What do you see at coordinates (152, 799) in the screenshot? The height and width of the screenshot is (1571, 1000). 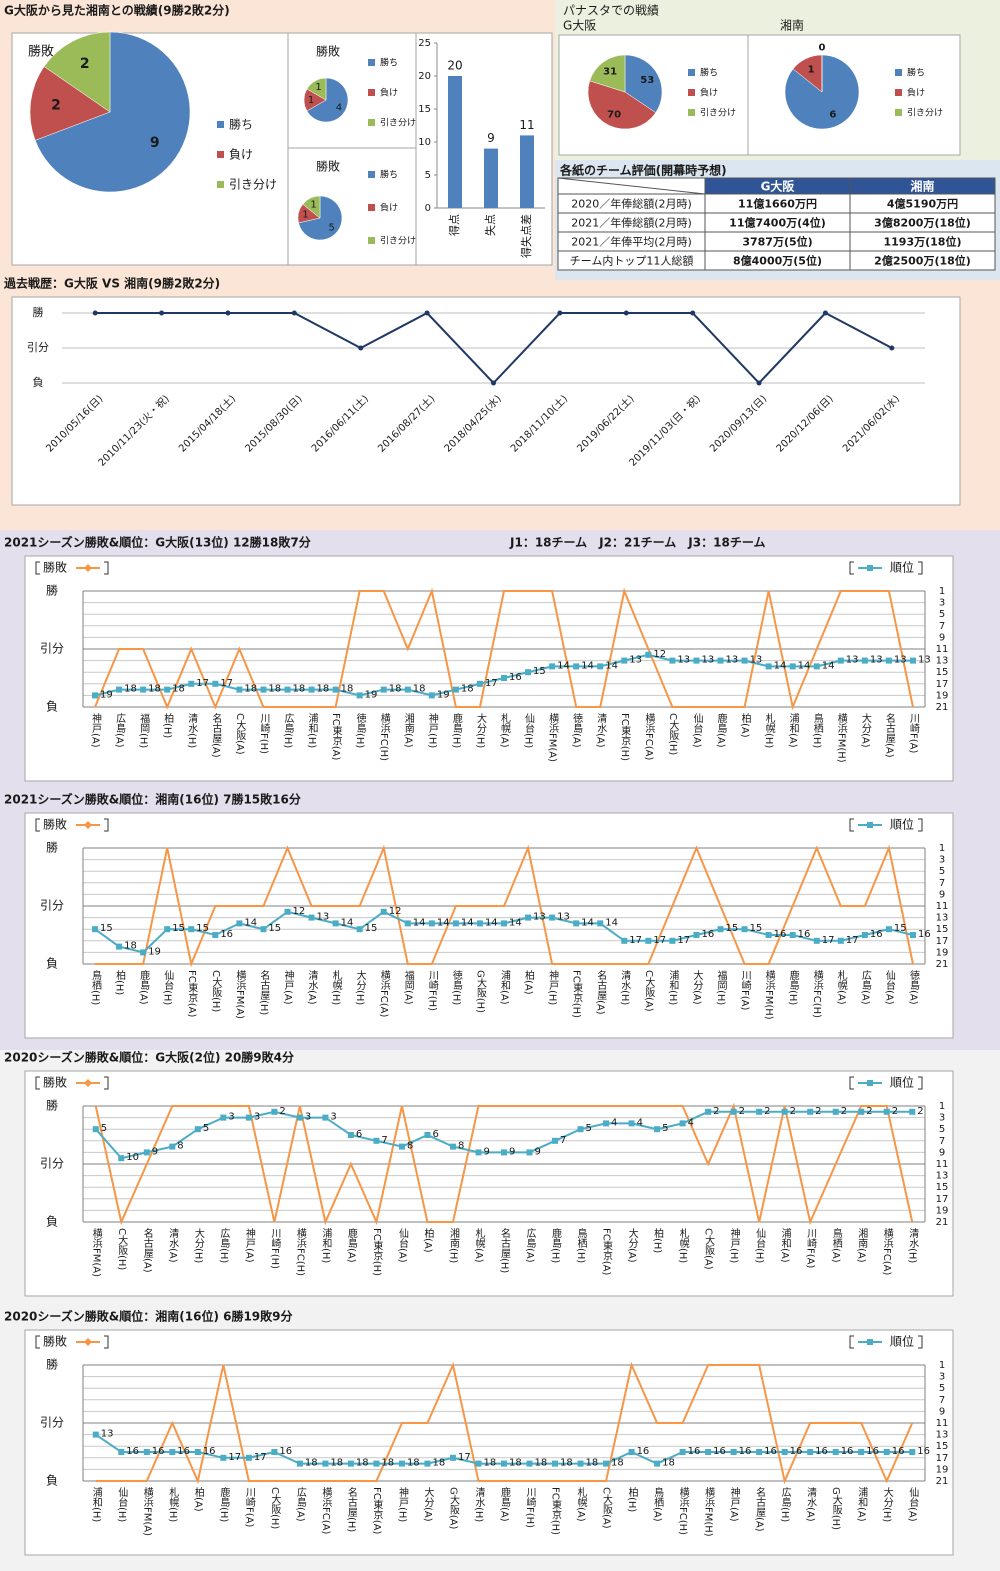 I see `chart-title: 2021シーズン勝敗&順位：湘南(16位) 7勝15敗16分` at bounding box center [152, 799].